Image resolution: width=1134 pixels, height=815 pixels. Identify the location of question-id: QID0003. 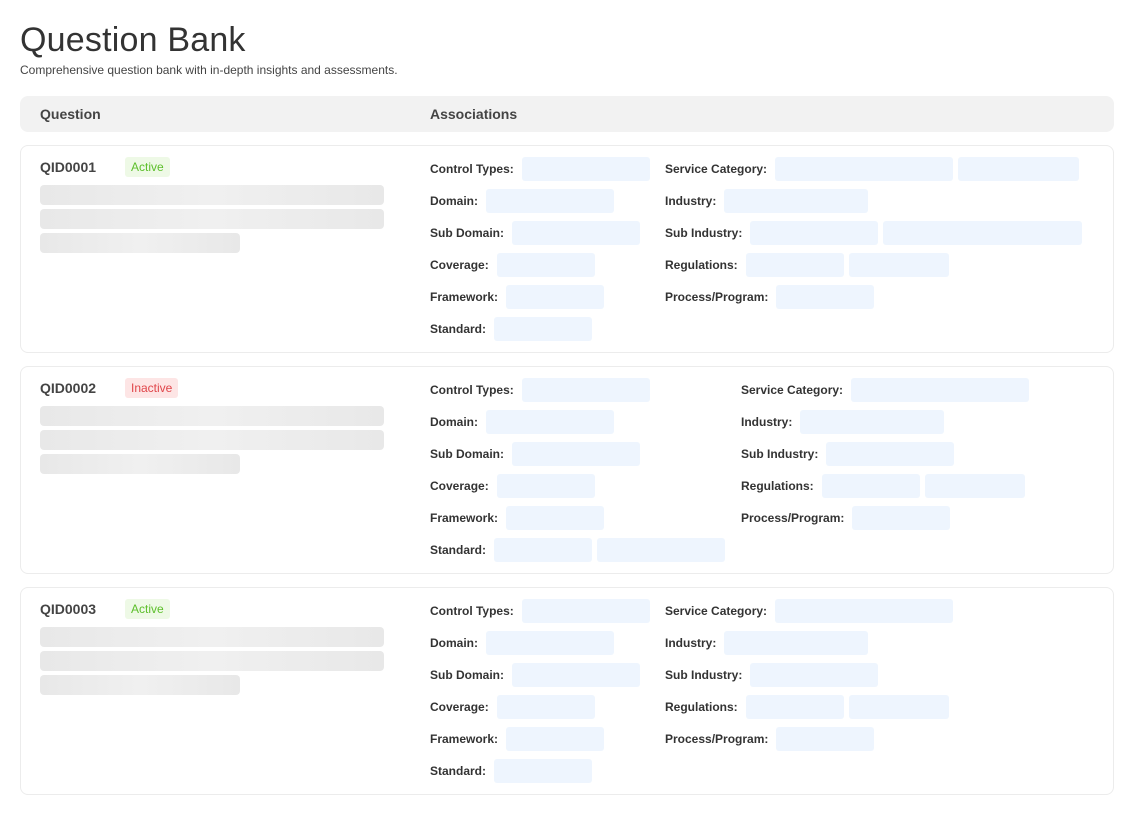
(68, 609).